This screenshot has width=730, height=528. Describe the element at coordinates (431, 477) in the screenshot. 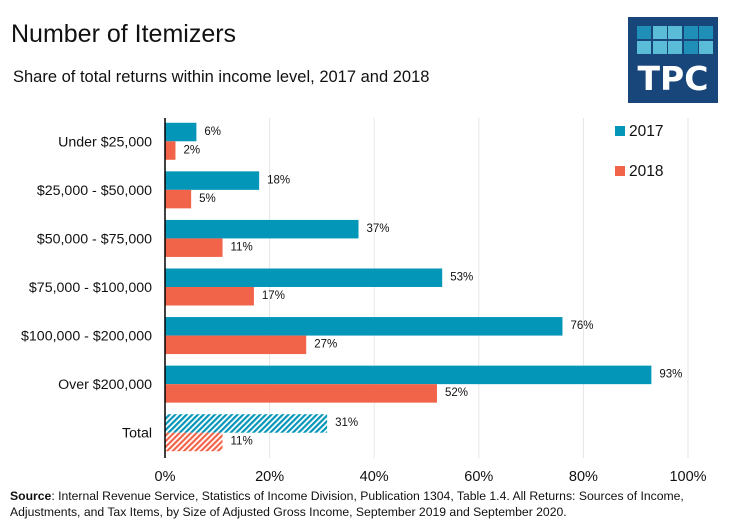

I see `x-axis-ticks: 0% 20% 40% 60% 80% 100%` at that location.